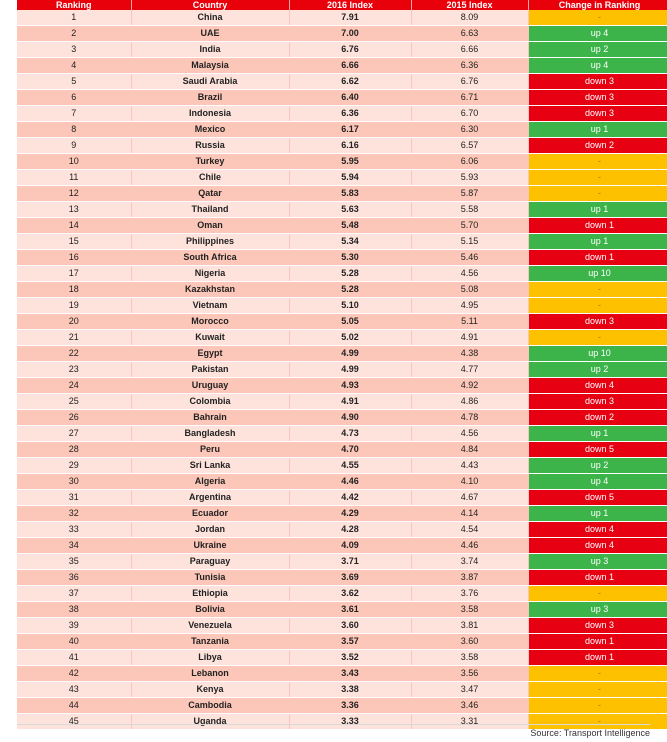  What do you see at coordinates (350, 49) in the screenshot?
I see `index-2016-cell: 6.76` at bounding box center [350, 49].